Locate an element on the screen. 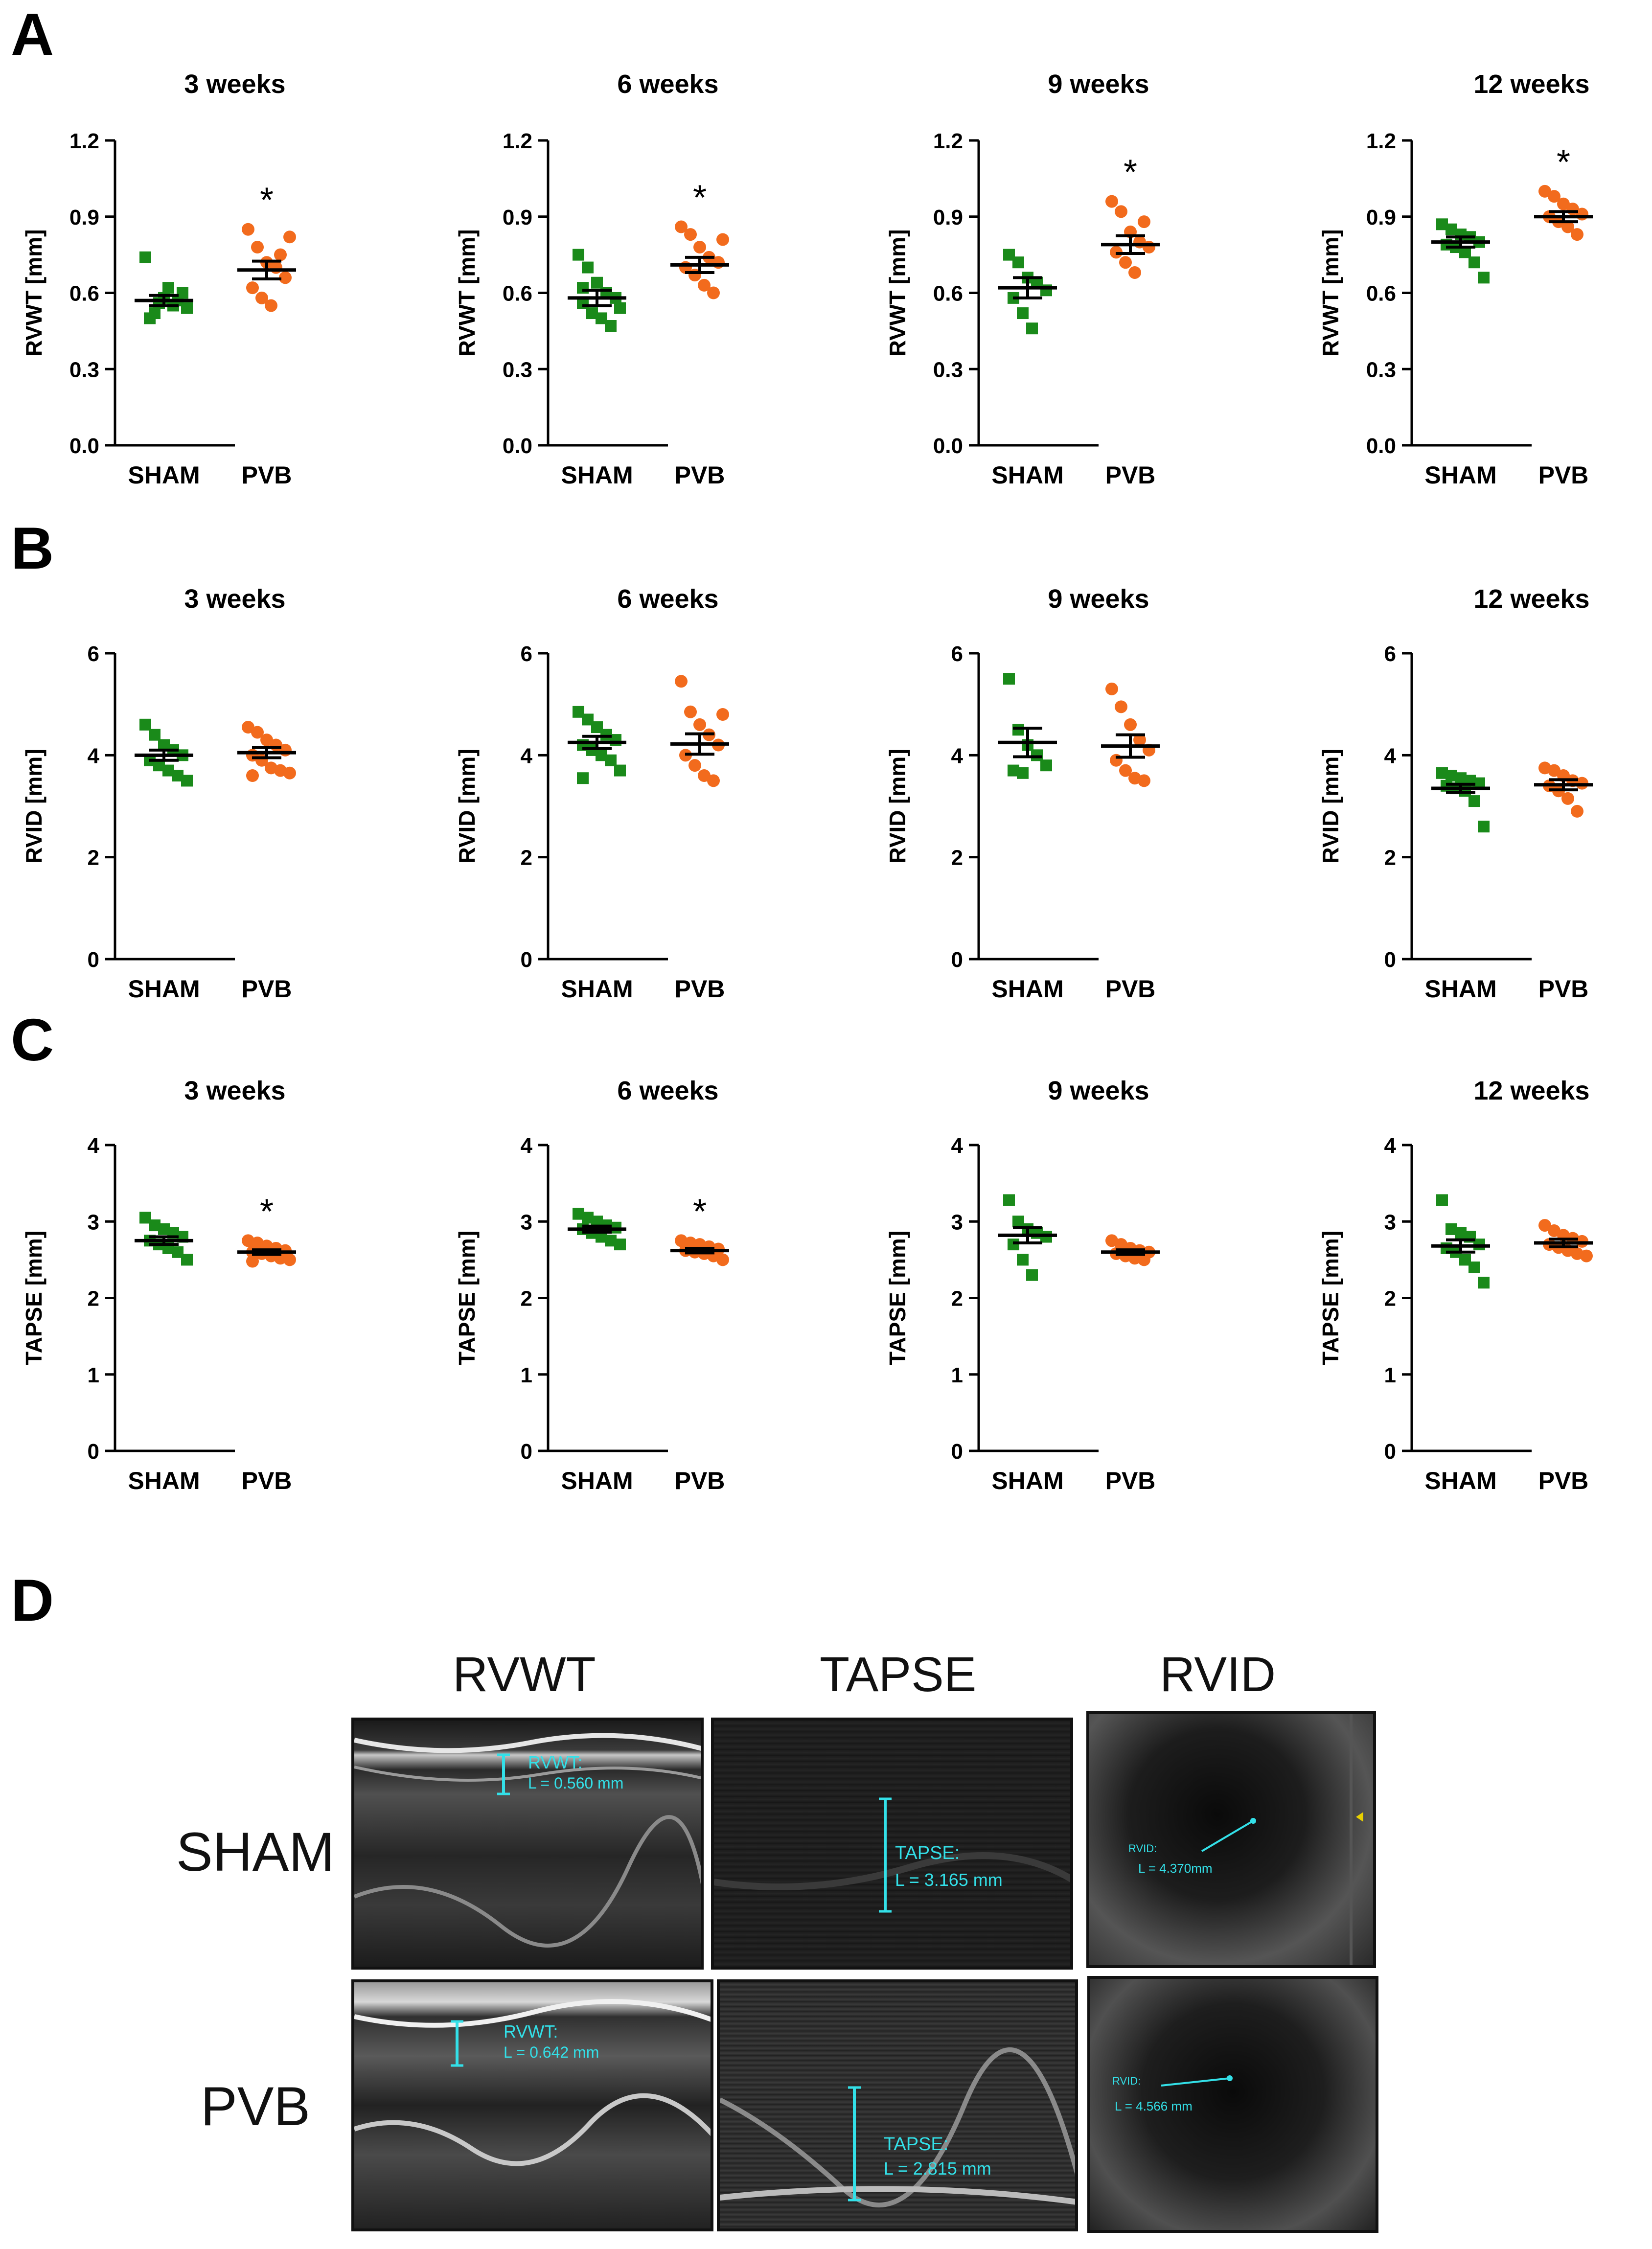  us-sham-rvwt-value: L = 0.560 mm is located at coordinates (576, 1783).